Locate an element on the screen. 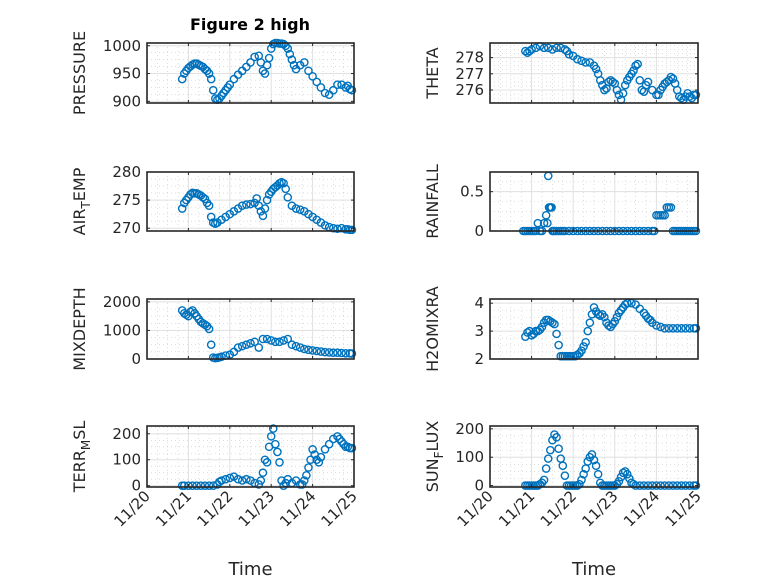 The width and height of the screenshot is (778, 583). x-tick-label: 11/25 is located at coordinates (683, 508).